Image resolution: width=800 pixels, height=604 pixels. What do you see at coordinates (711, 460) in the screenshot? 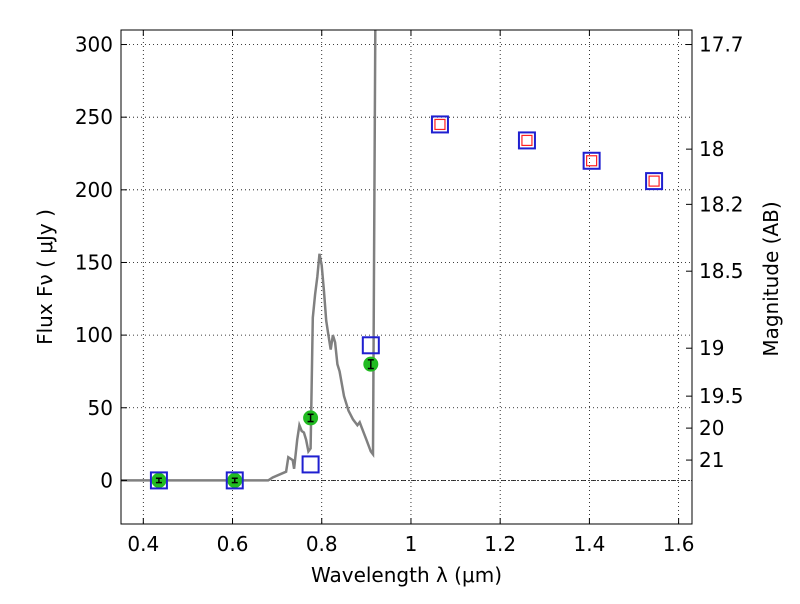
I see `y2-tick-label: 21` at bounding box center [711, 460].